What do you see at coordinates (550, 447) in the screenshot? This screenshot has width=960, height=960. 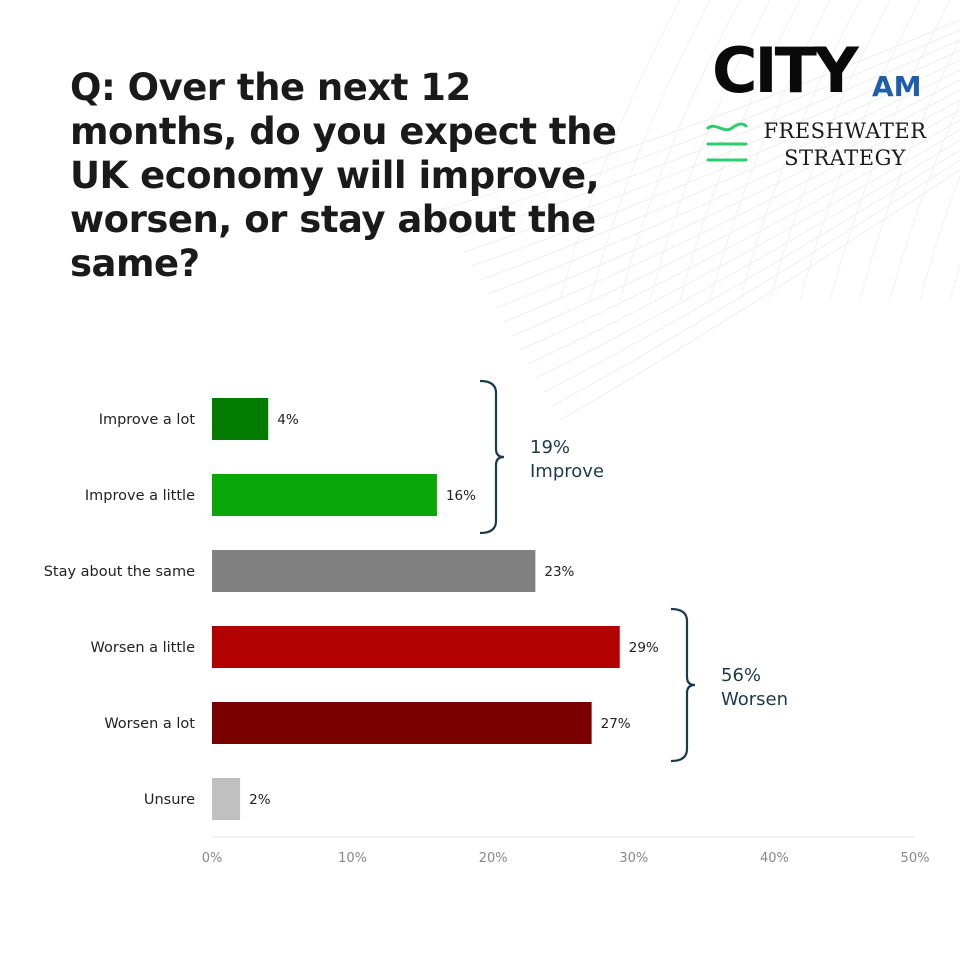 I see `group-total-label: 19%` at bounding box center [550, 447].